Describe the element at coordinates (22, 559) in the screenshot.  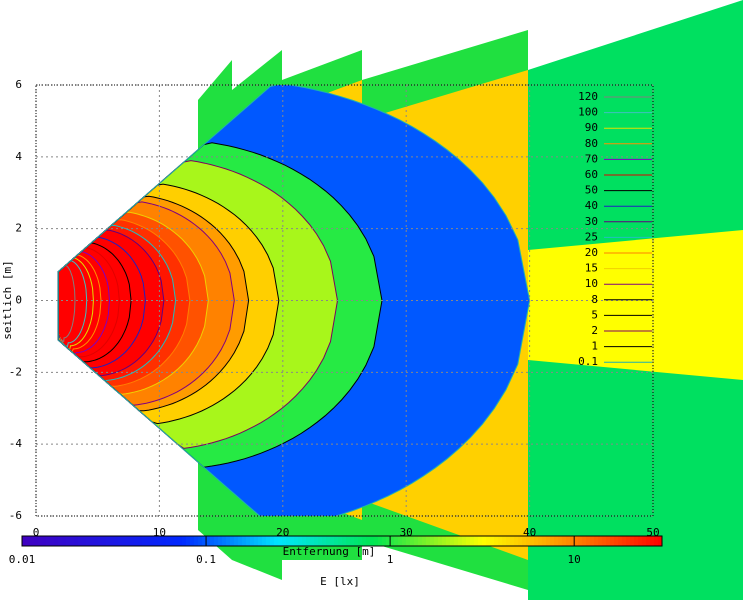
I see `colorbar-tick-label: 0.01` at that location.